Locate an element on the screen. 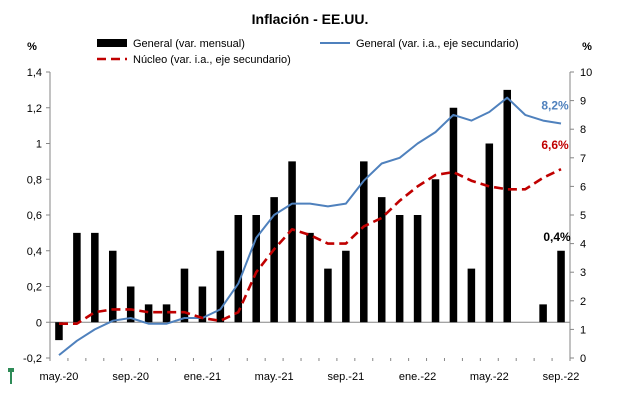 This screenshot has width=617, height=401. value-annotation: 6,6% is located at coordinates (555, 145).